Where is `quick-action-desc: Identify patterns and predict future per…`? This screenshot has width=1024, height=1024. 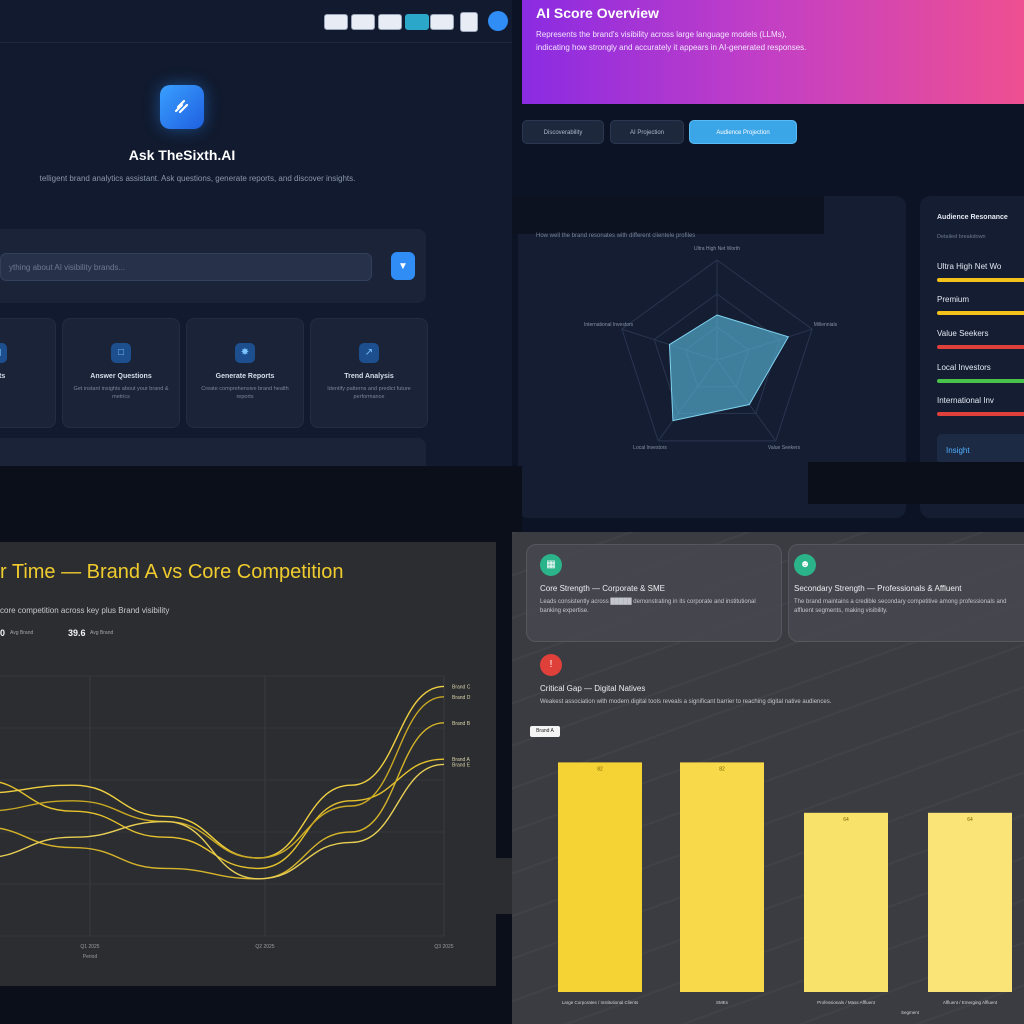 quick-action-desc: Identify patterns and predict future per… is located at coordinates (369, 393).